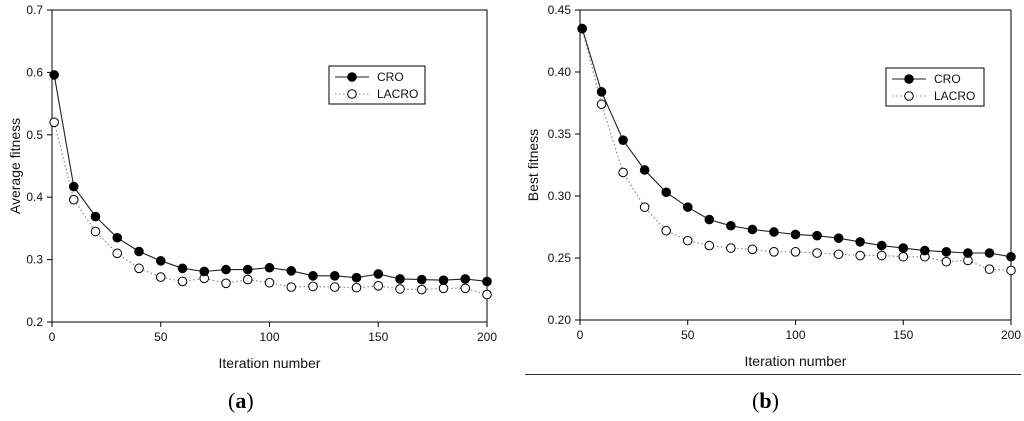 The image size is (1024, 421). What do you see at coordinates (34, 197) in the screenshot?
I see `y-tick-label-a: 0.4` at bounding box center [34, 197].